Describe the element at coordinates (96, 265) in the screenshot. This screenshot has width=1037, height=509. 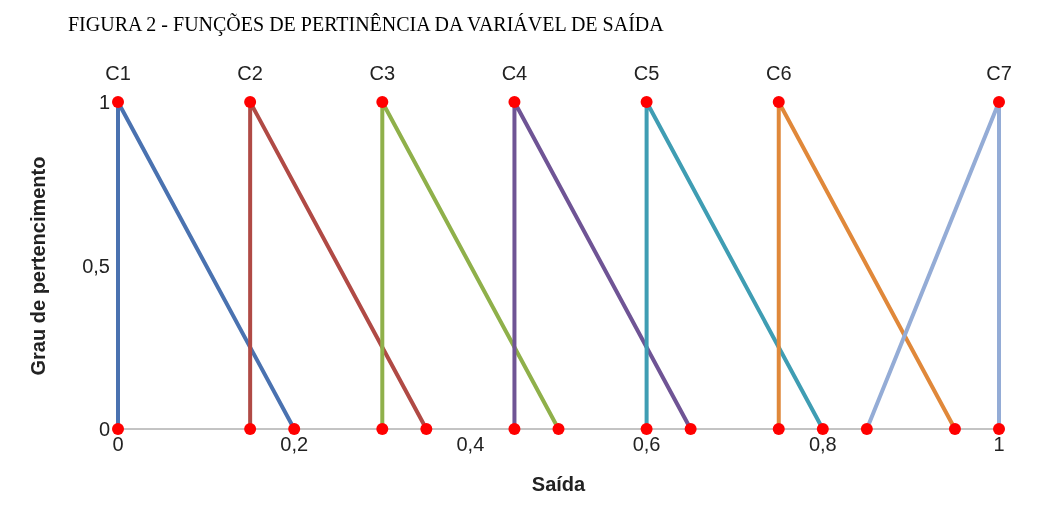
I see `y-tick-label: 0,5` at that location.